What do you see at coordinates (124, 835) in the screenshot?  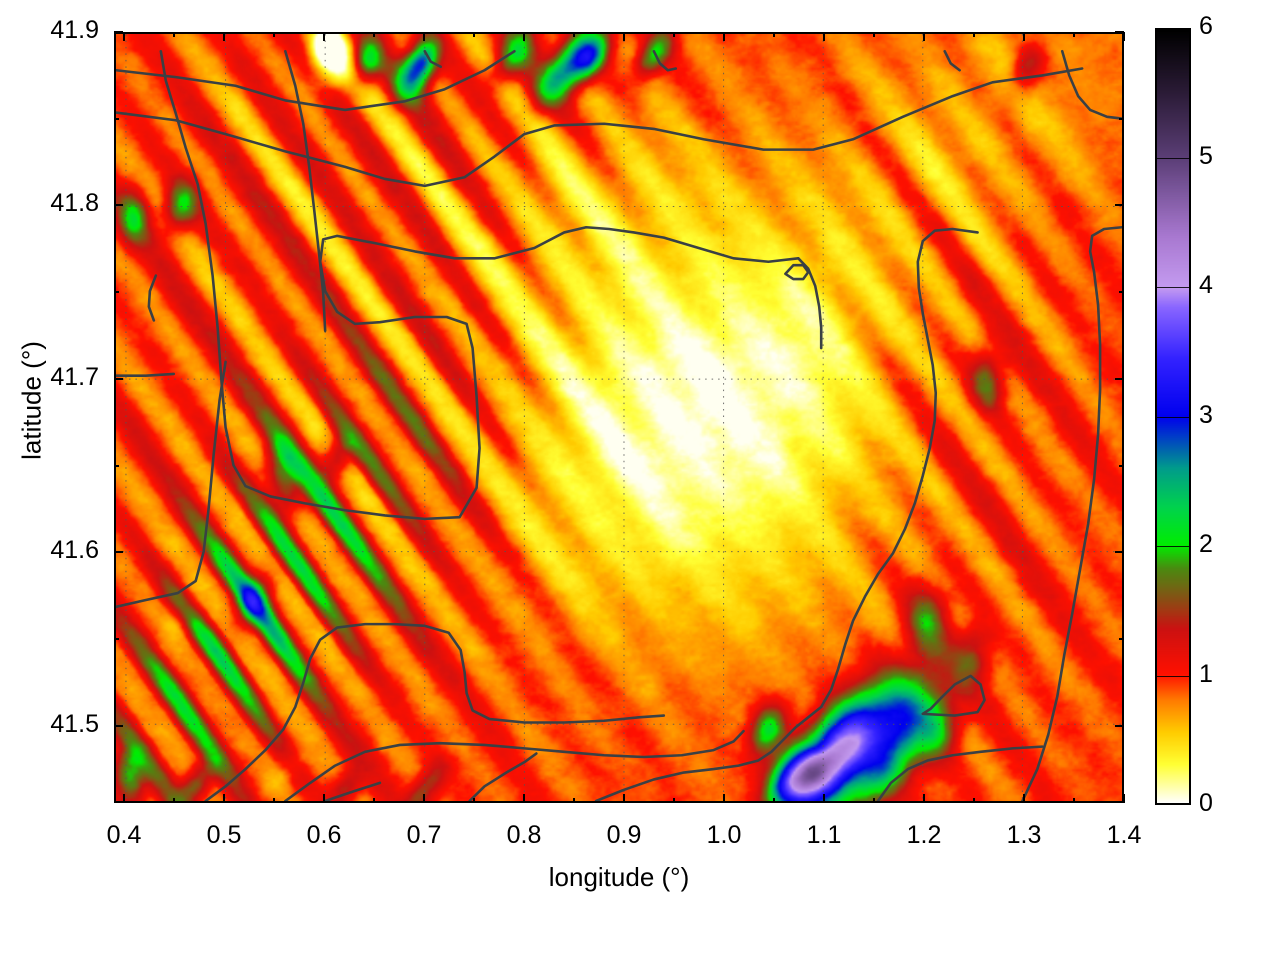 I see `x-tick-label: 0.4` at bounding box center [124, 835].